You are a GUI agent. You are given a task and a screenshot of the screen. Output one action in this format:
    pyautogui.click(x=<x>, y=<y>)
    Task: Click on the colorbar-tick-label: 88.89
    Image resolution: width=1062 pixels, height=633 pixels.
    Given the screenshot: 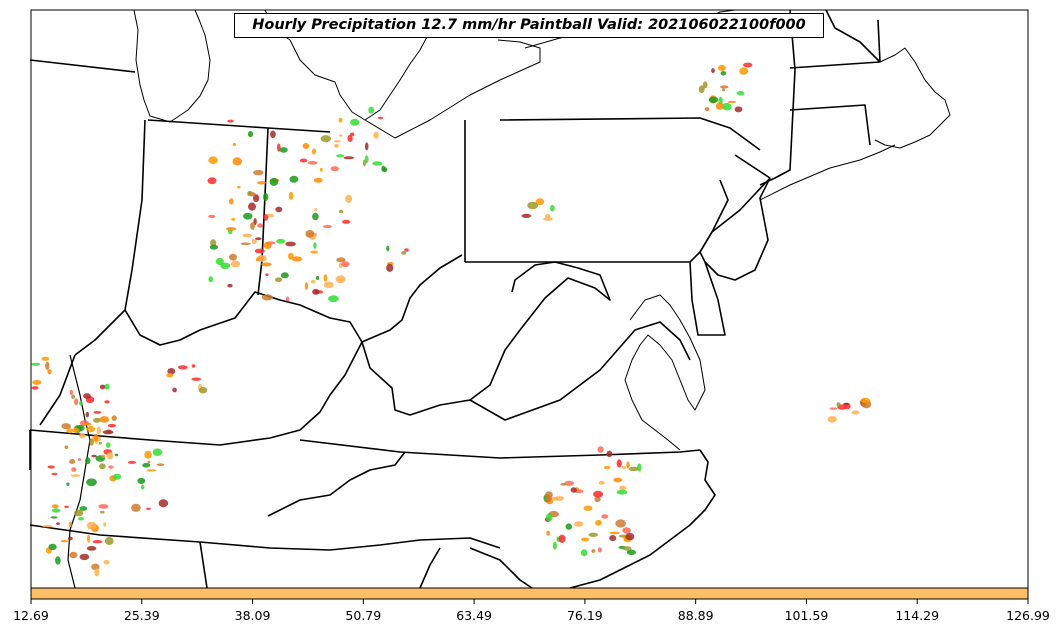 What is the action you would take?
    pyautogui.click(x=695, y=615)
    